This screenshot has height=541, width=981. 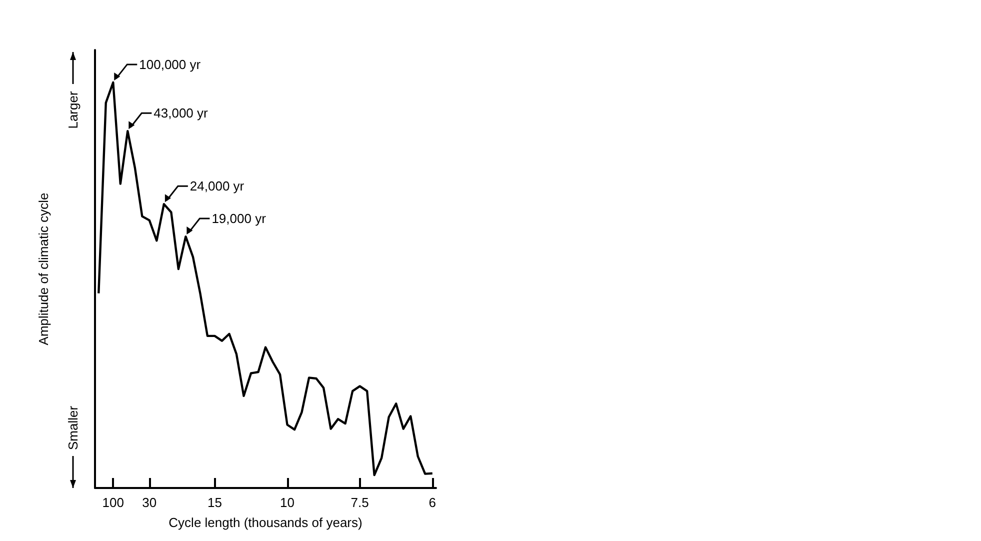 I want to click on x-tick-label: 7.5, so click(x=359, y=502).